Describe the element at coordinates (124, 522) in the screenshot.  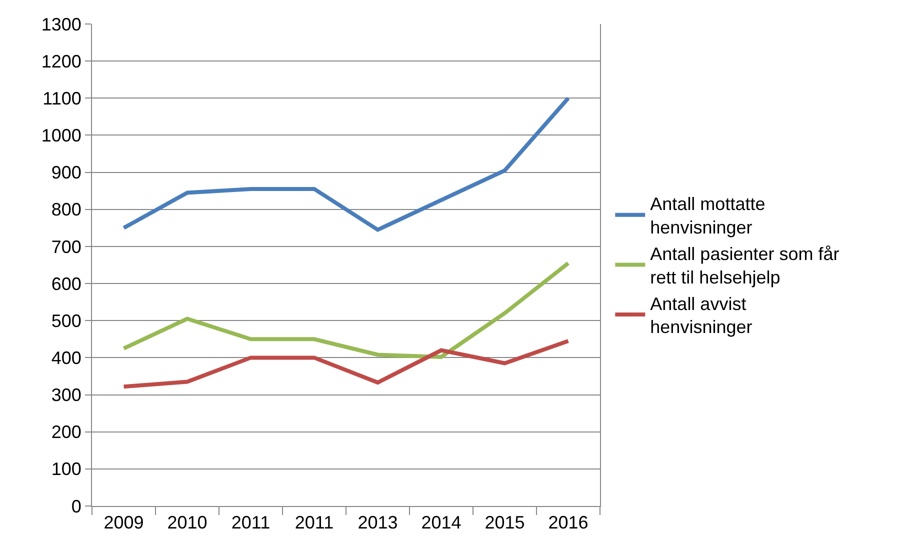
I see `x-tick-label: 2009` at that location.